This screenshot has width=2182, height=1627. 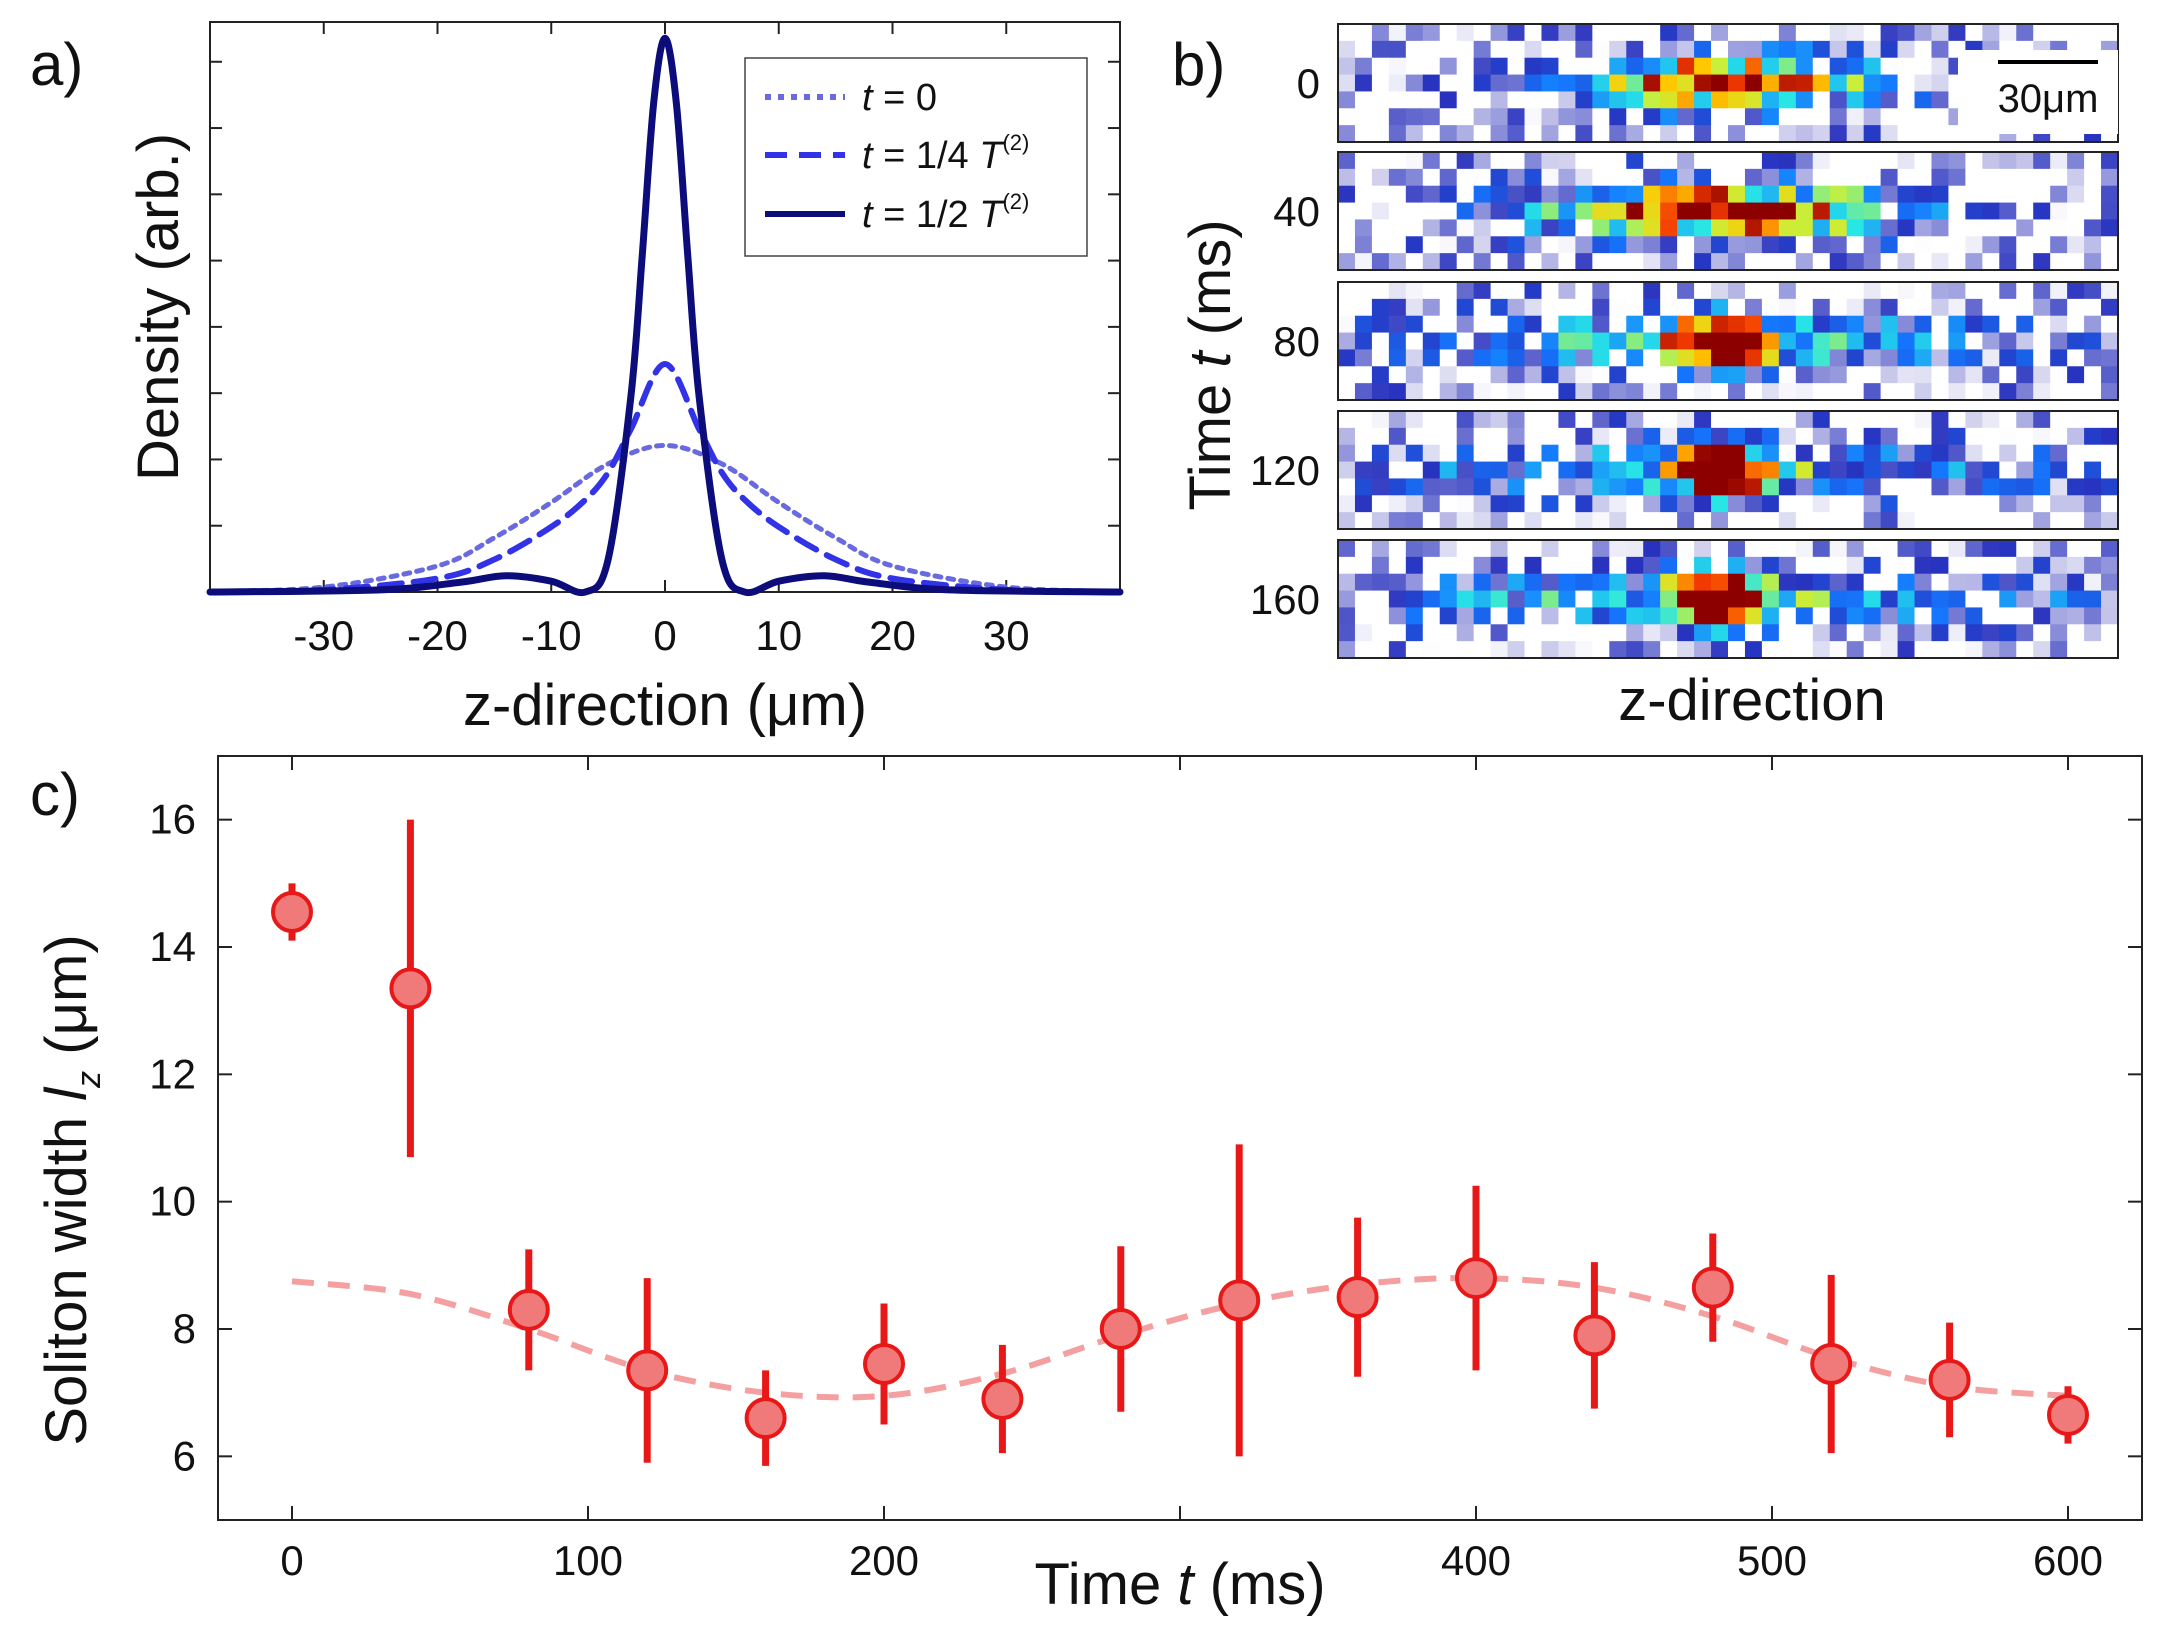 I want to click on panel-c-ylabel-z: z, so click(x=89, y=1080).